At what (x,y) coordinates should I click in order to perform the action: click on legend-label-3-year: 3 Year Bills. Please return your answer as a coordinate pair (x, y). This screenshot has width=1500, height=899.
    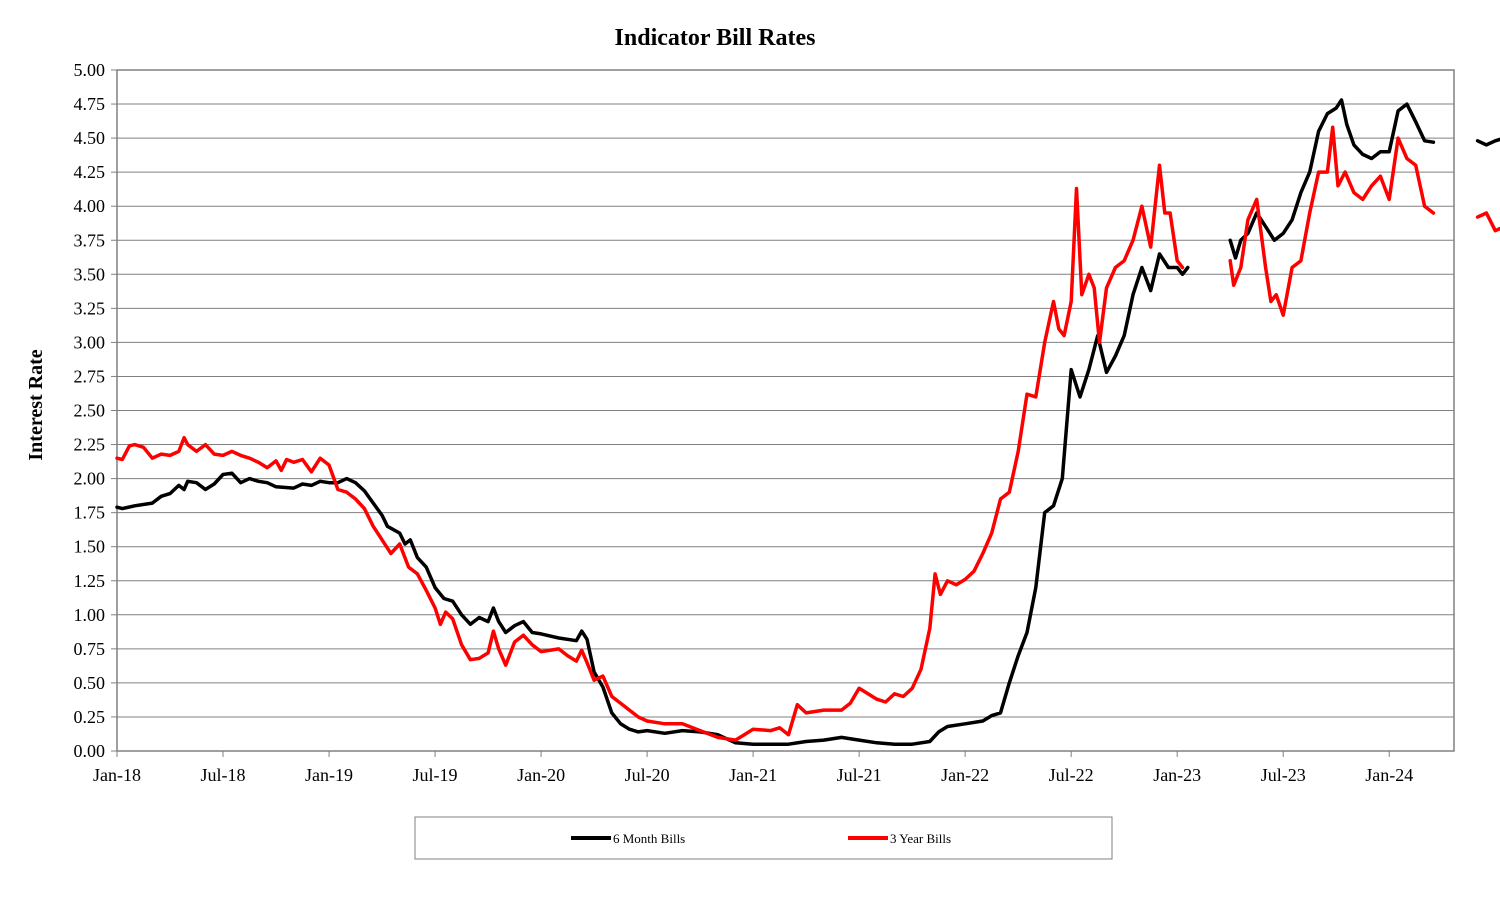
    Looking at the image, I should click on (920, 838).